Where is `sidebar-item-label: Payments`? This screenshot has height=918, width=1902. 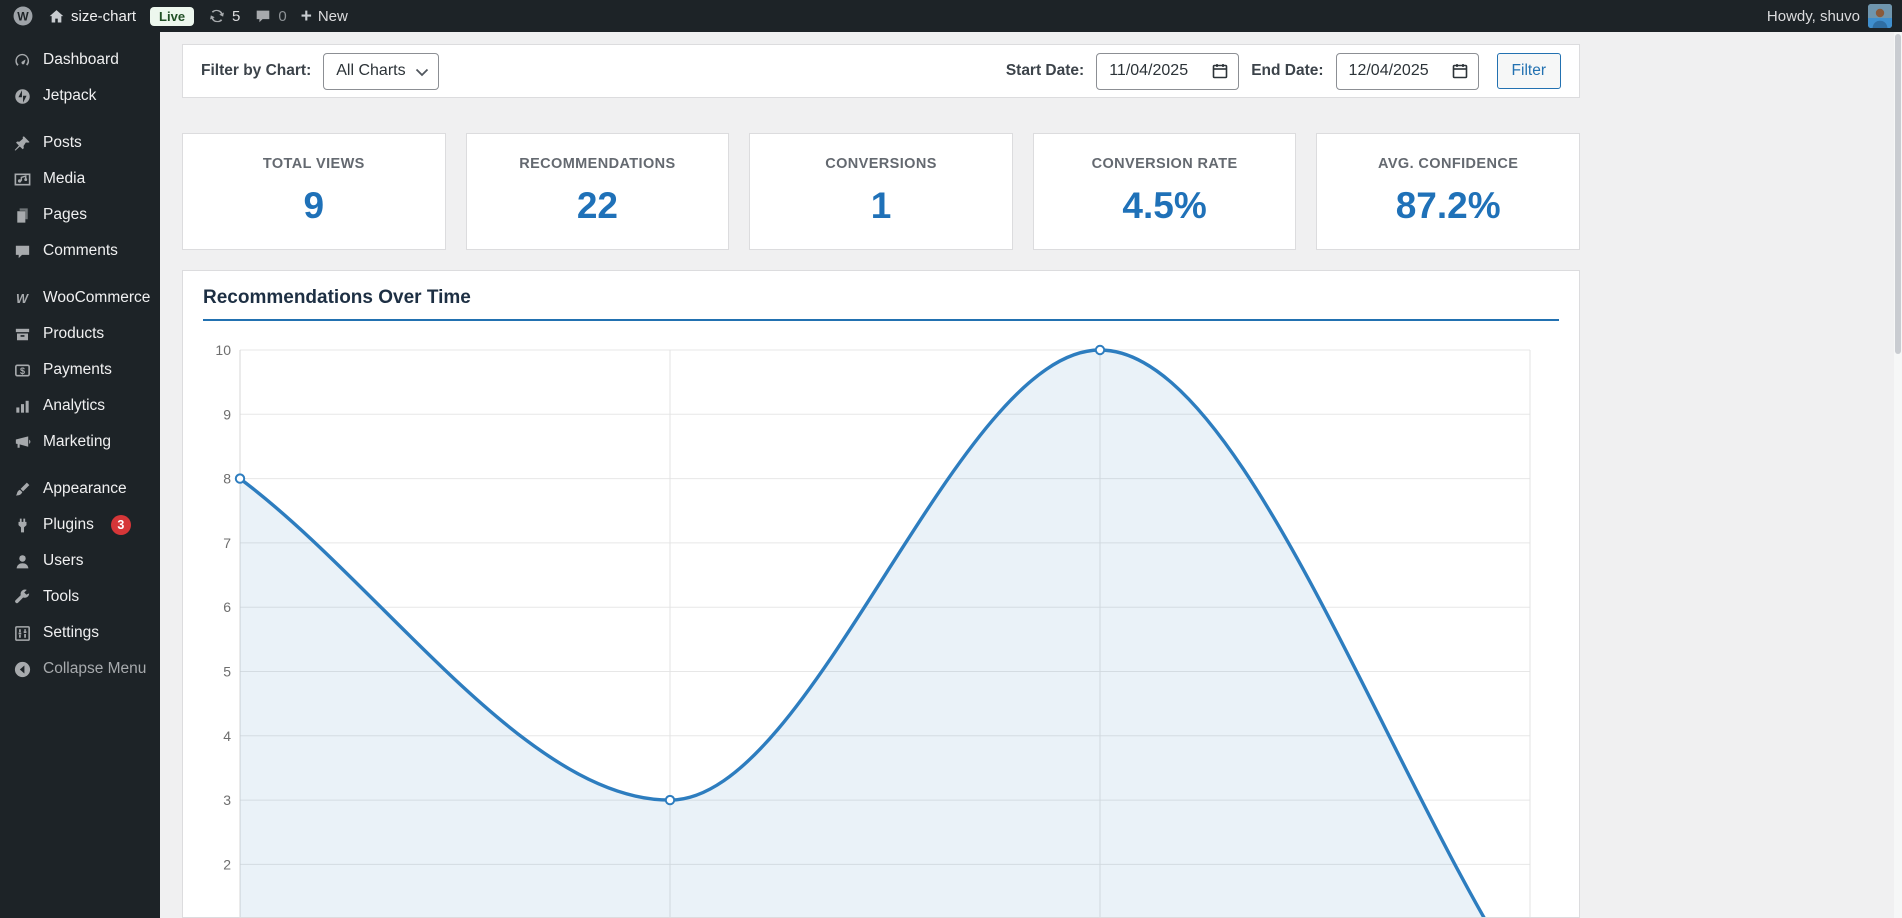 sidebar-item-label: Payments is located at coordinates (77, 369).